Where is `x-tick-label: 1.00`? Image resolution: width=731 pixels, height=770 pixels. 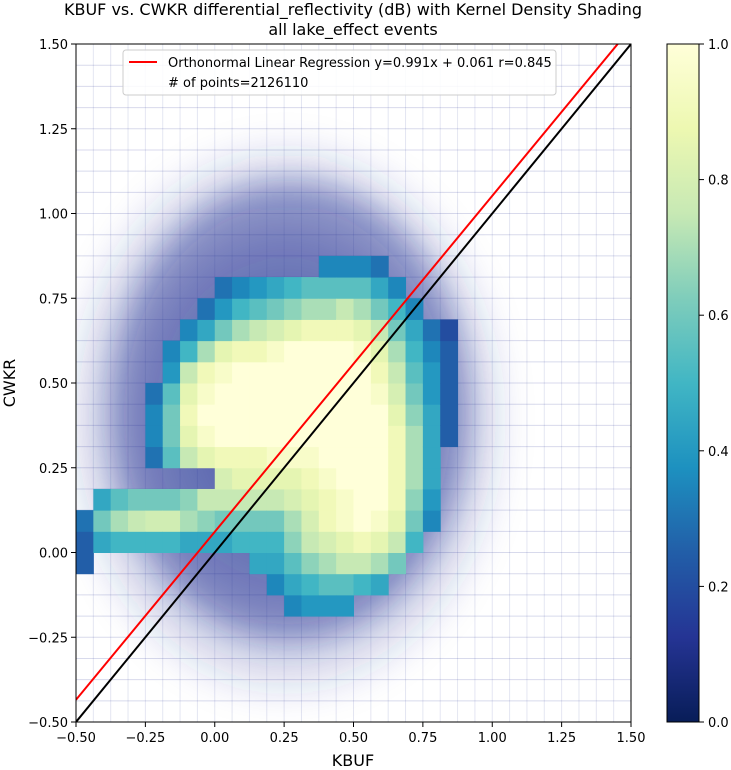
x-tick-label: 1.00 is located at coordinates (492, 738).